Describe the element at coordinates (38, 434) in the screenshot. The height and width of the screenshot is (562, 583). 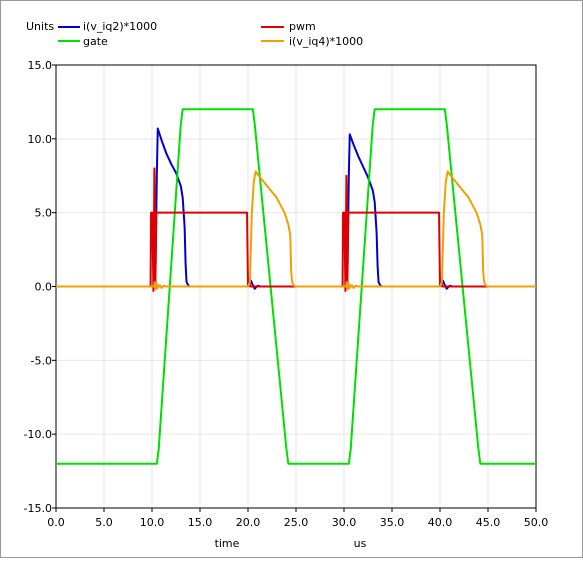
I see `y-tick-label: -10.0` at that location.